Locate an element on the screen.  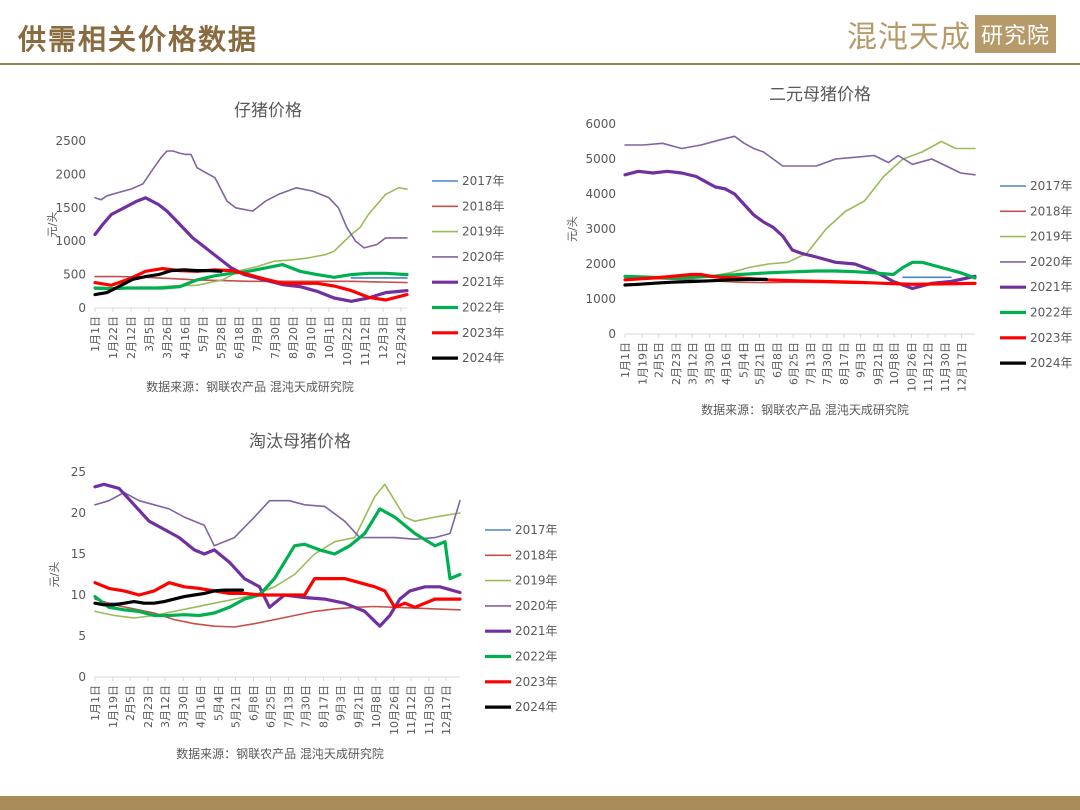
series-line-2022 is located at coordinates (277, 562).